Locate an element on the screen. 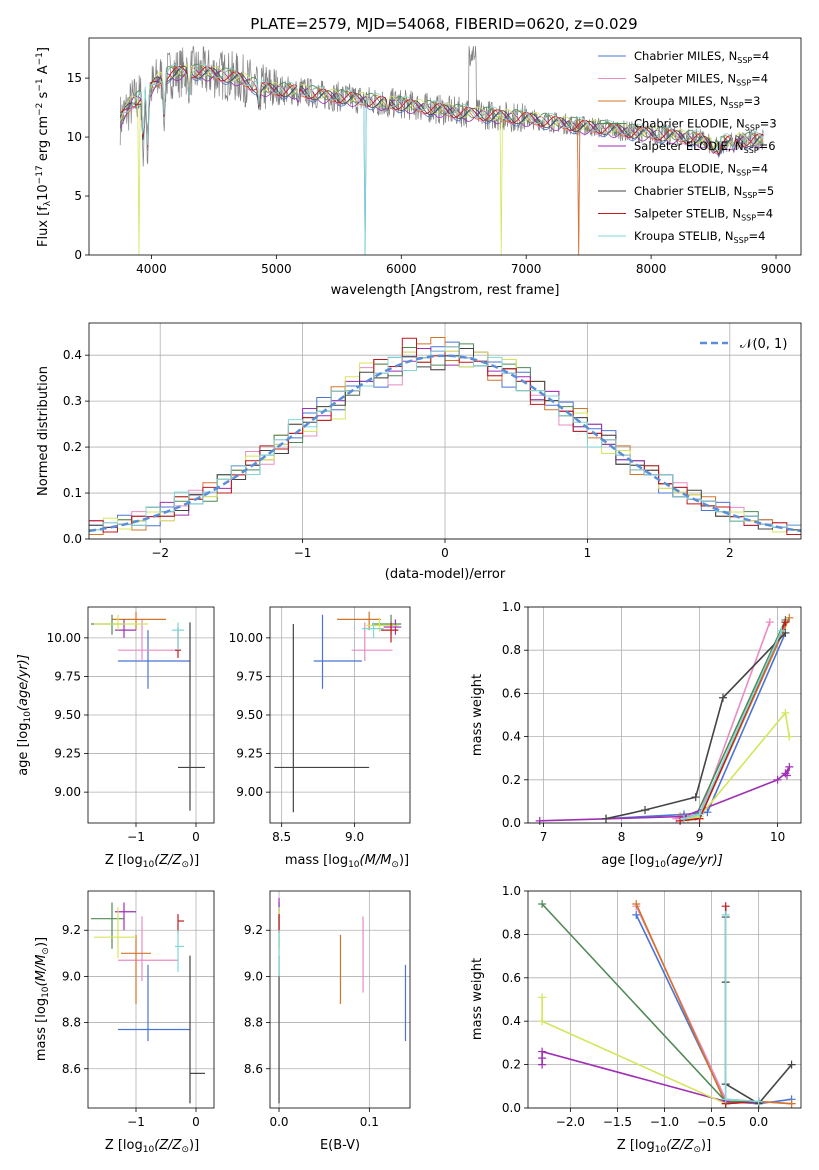 The height and width of the screenshot is (1170, 819). y-tick-label: 0.8 is located at coordinates (511, 934).